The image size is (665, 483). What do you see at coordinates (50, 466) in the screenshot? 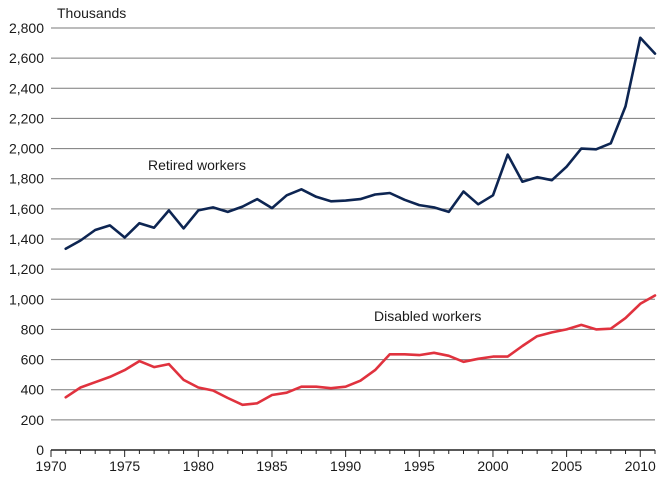
I see `x-tick-label: 1970` at bounding box center [50, 466].